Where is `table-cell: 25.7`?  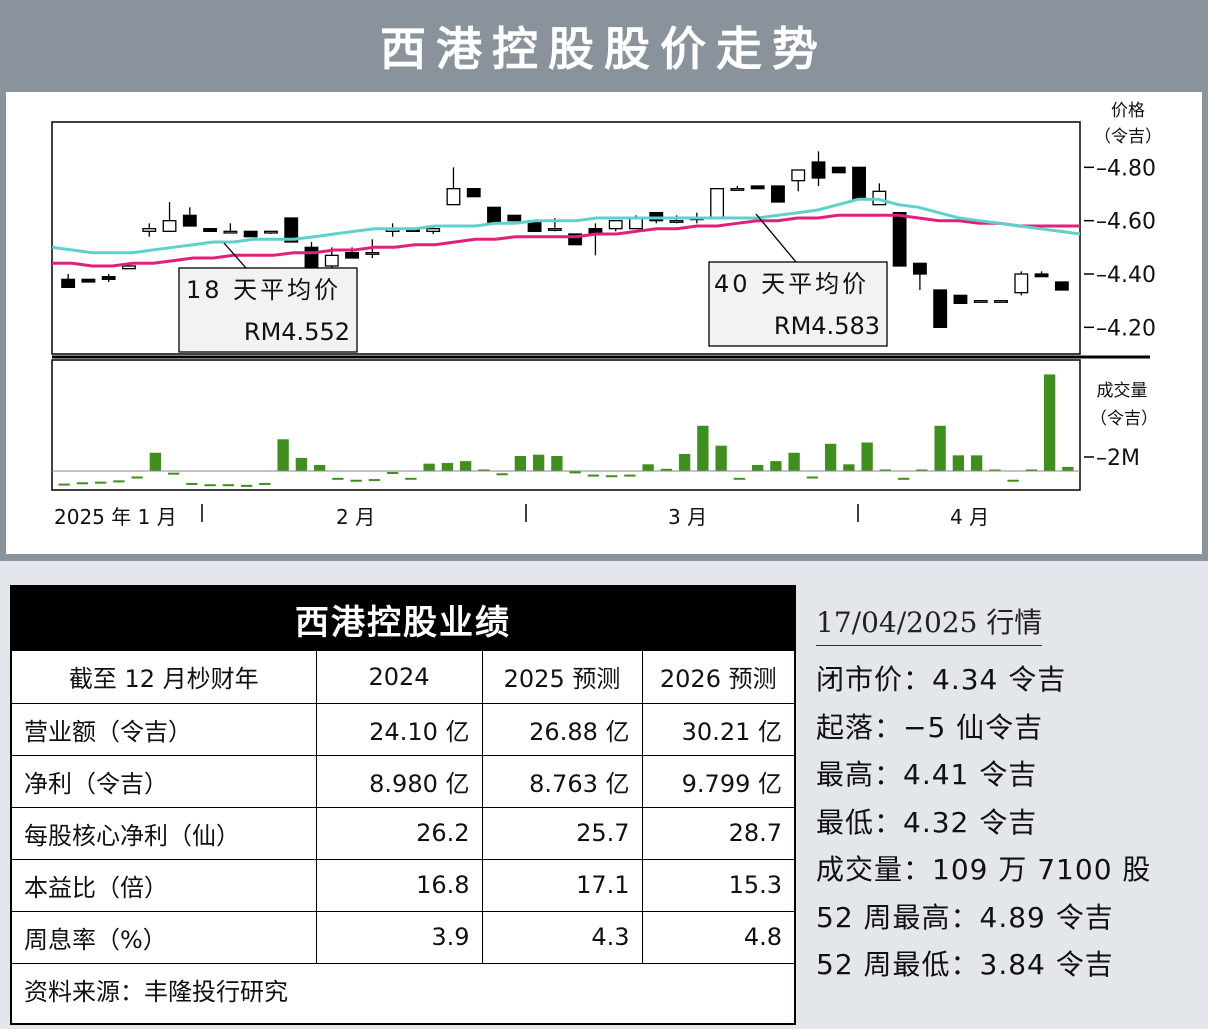
table-cell: 25.7 is located at coordinates (562, 833).